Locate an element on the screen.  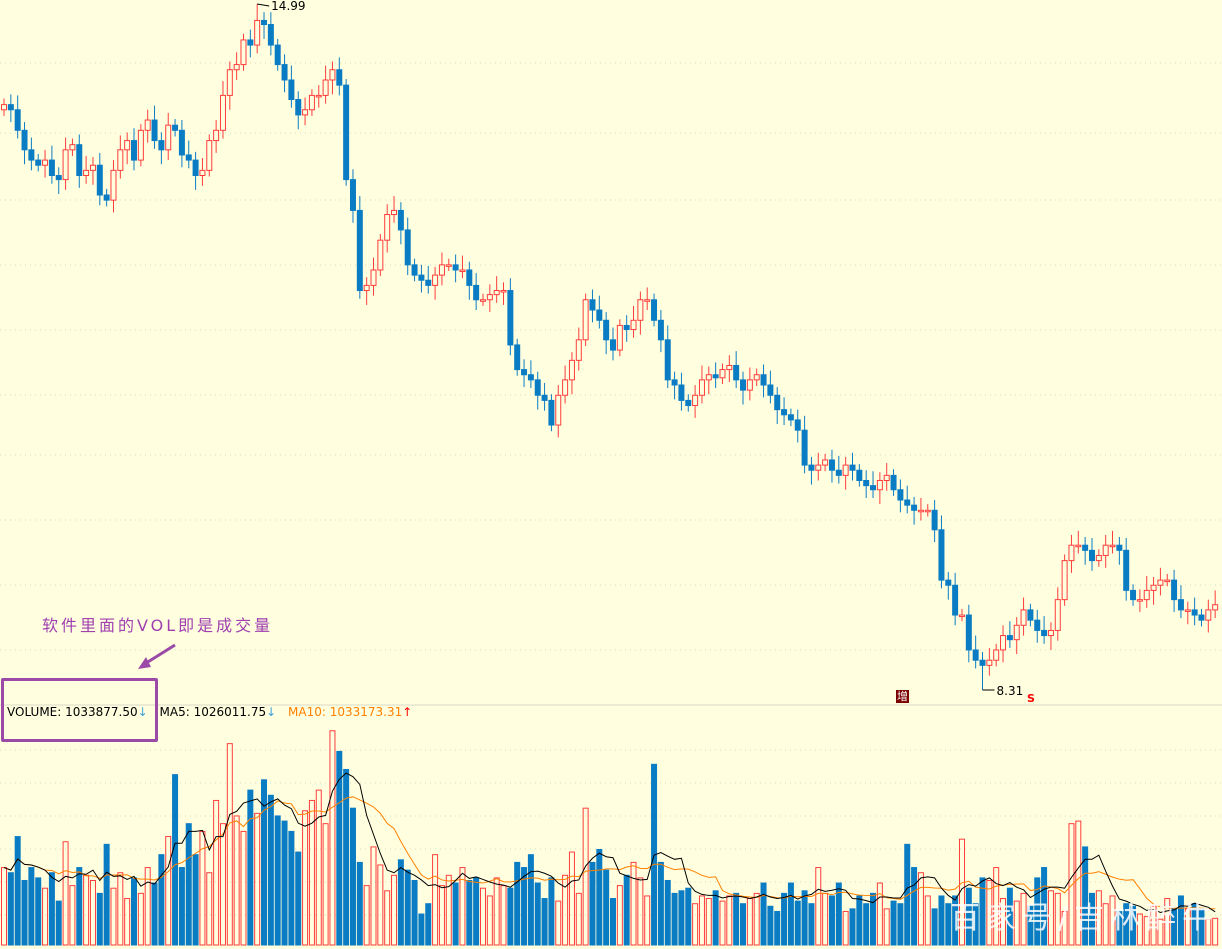
s-marker: S is located at coordinates (1031, 698).